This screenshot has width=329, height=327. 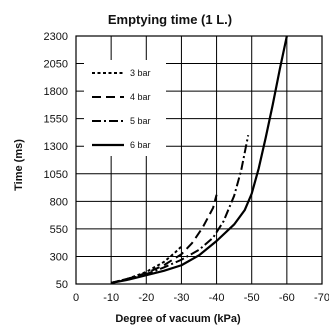 What do you see at coordinates (287, 298) in the screenshot?
I see `x-tick-label-6: -60` at bounding box center [287, 298].